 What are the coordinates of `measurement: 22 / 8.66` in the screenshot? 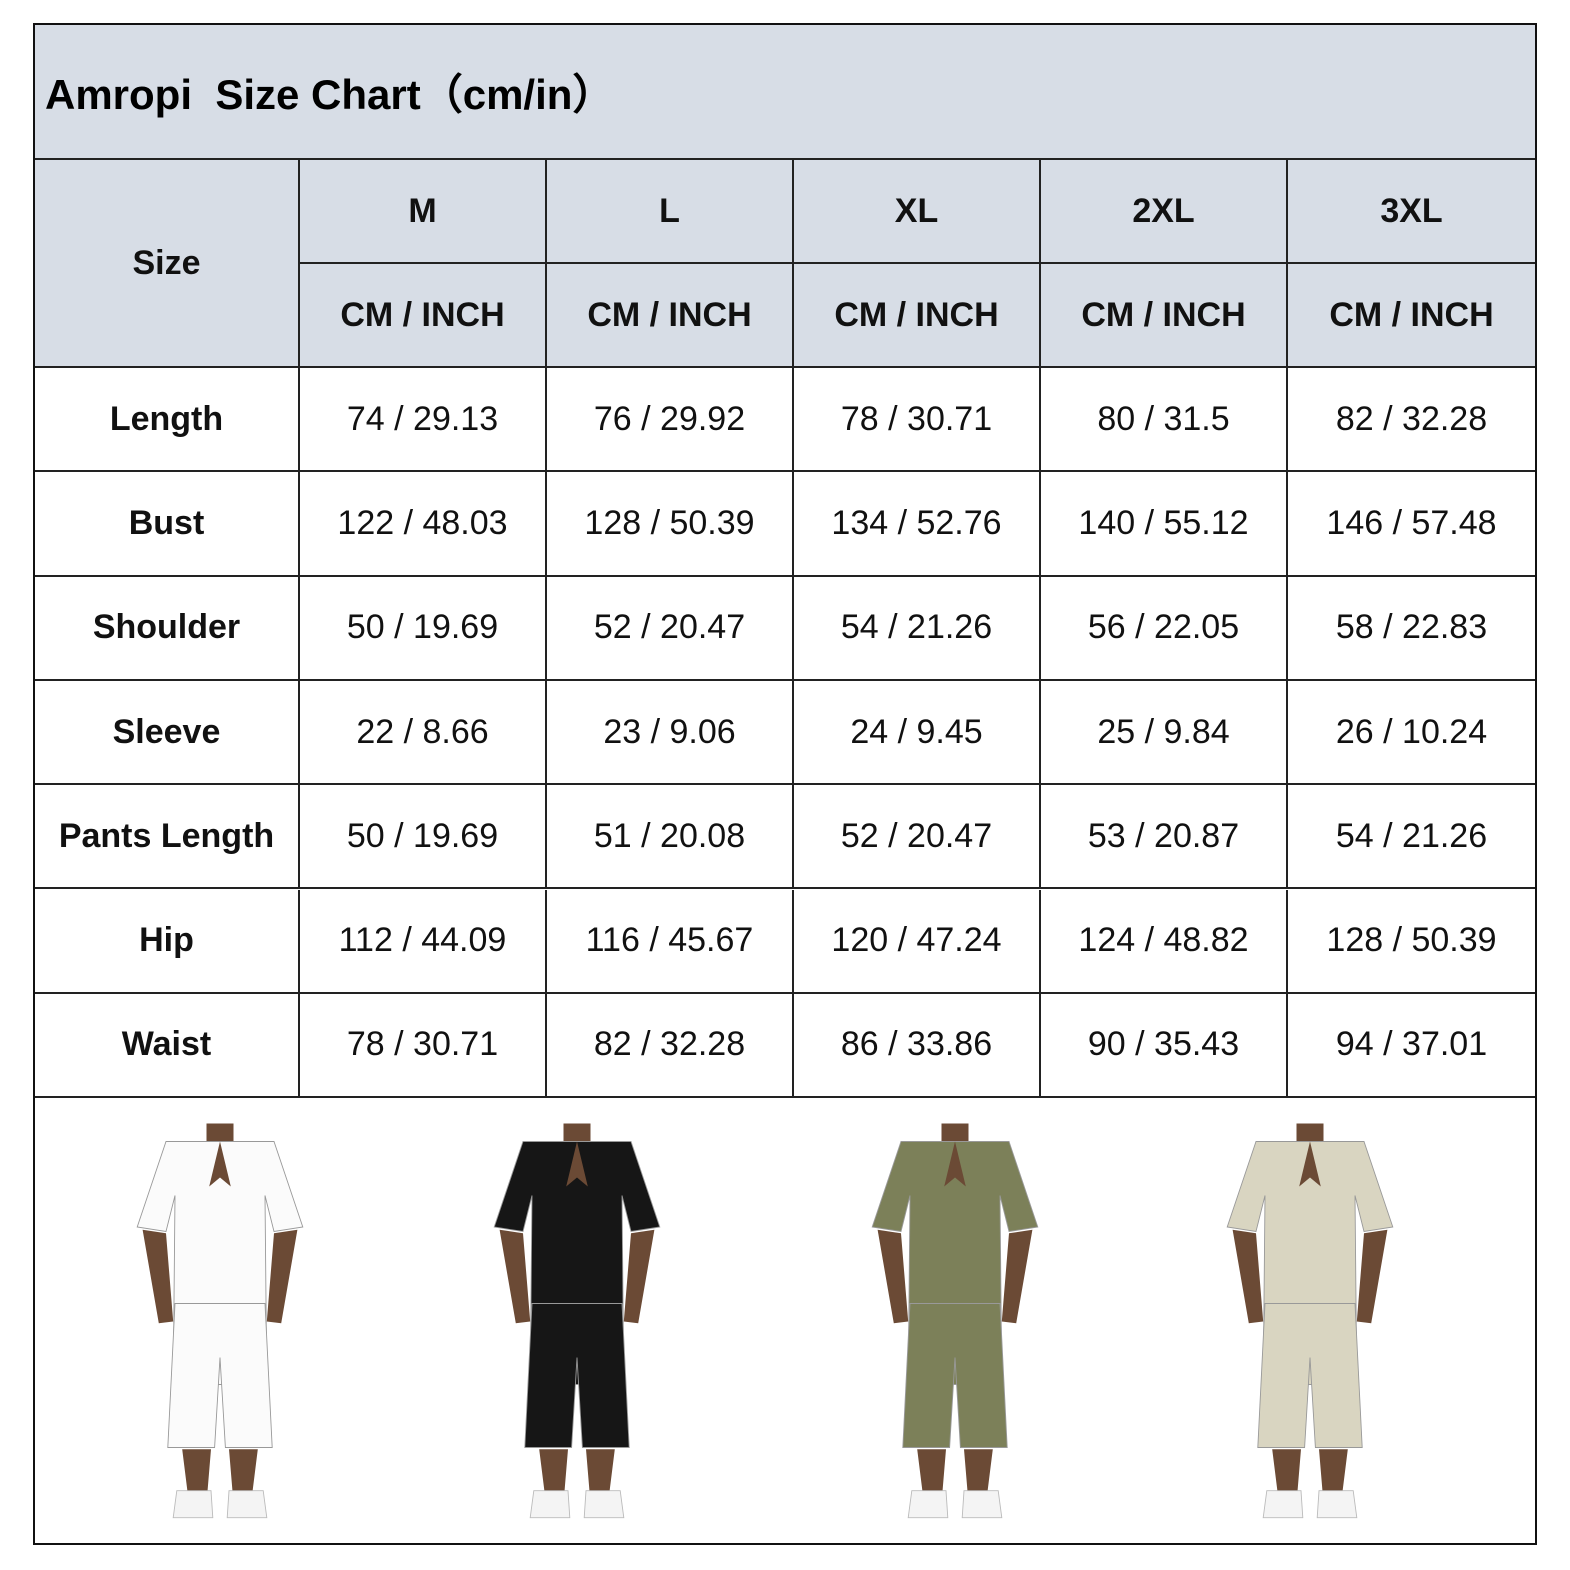 It's located at (423, 733).